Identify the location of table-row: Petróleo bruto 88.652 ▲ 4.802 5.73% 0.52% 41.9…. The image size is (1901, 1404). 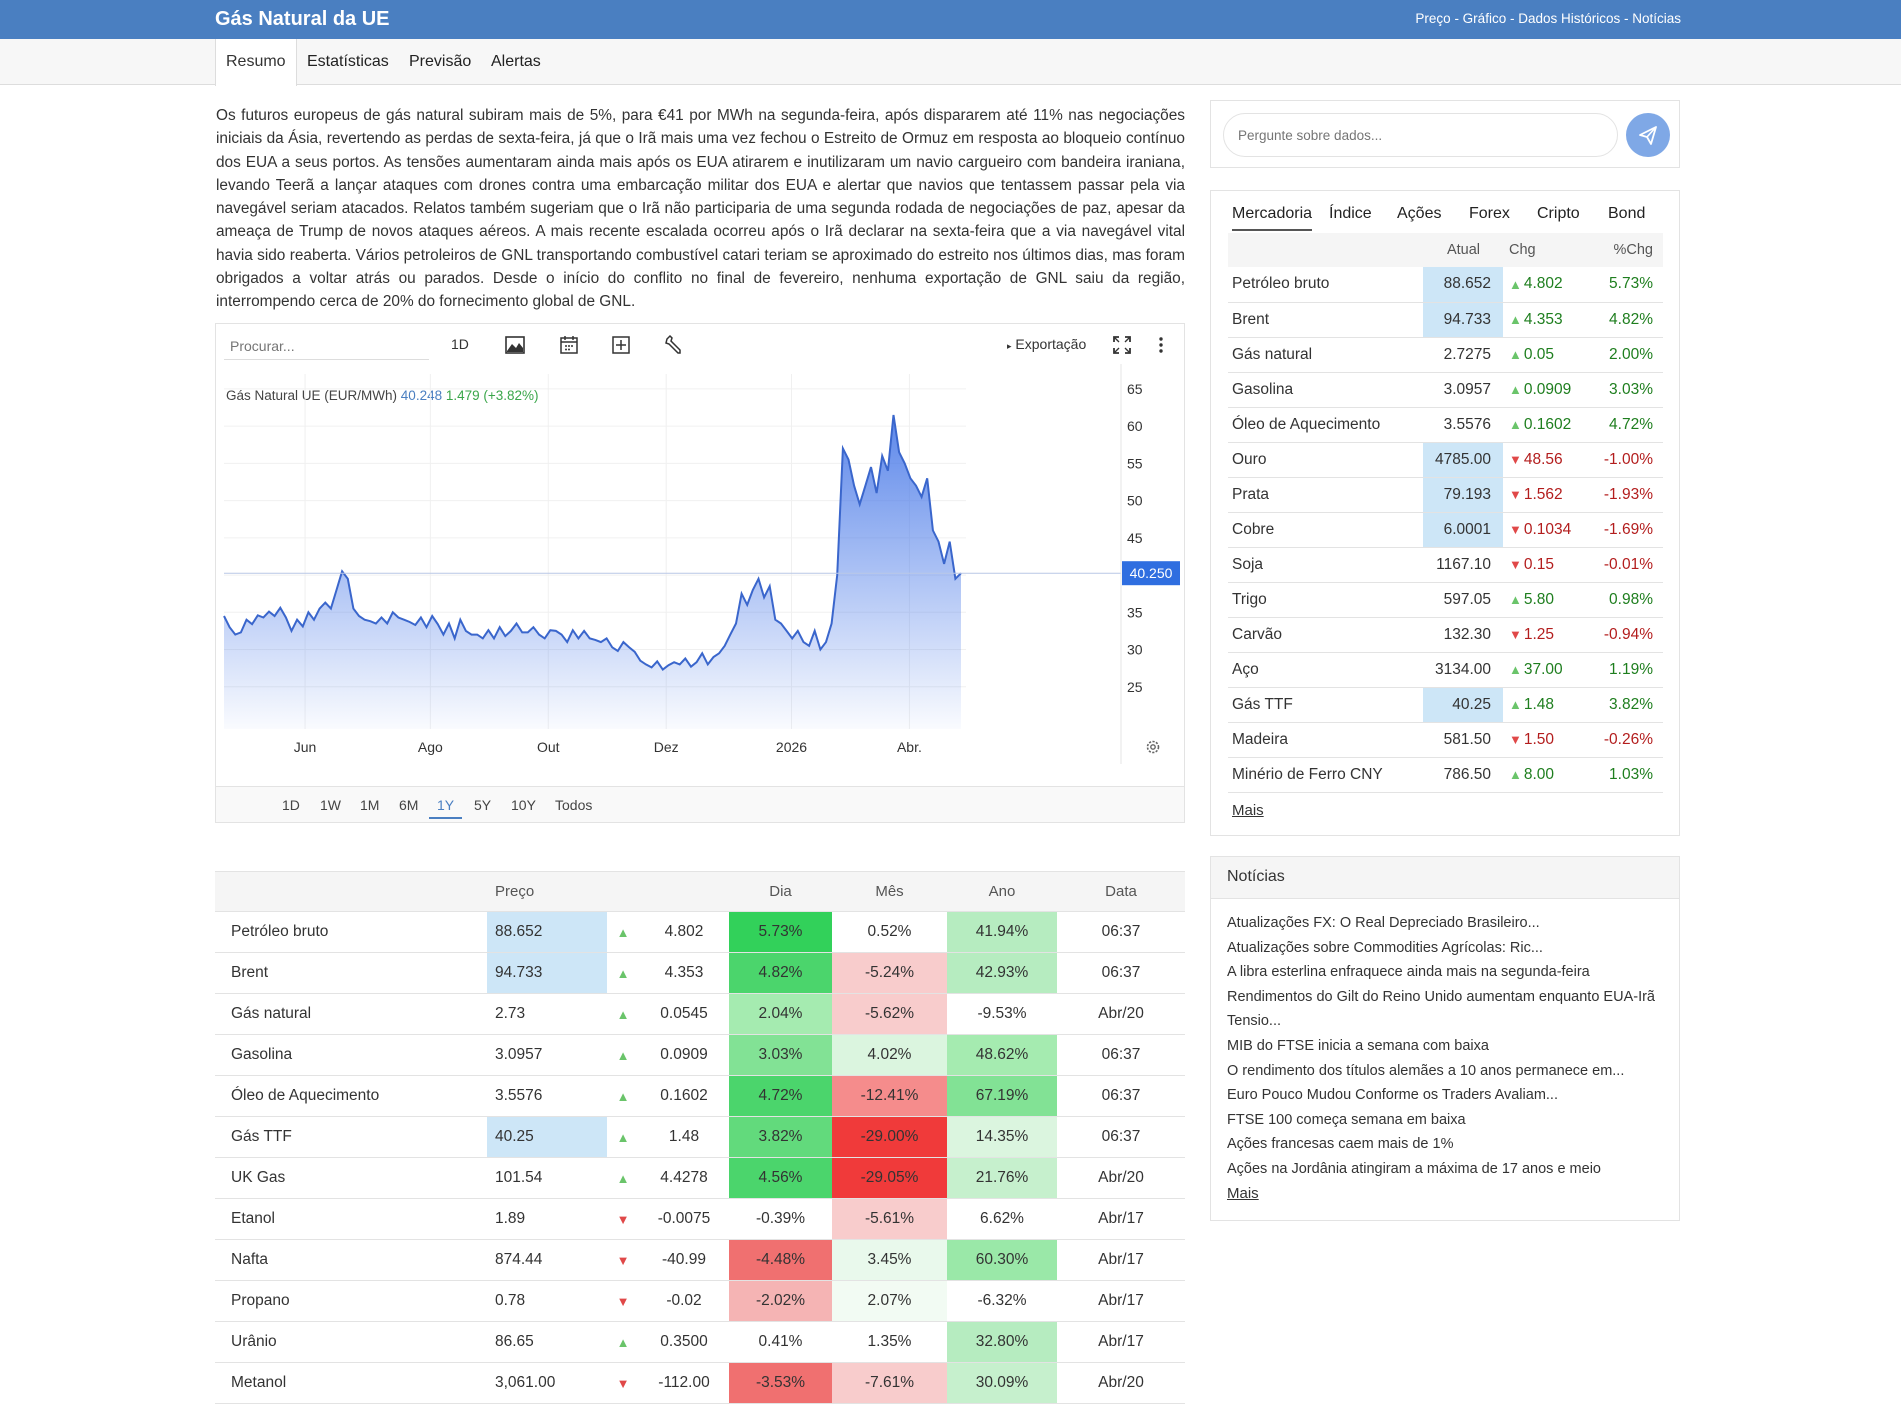
(700, 932).